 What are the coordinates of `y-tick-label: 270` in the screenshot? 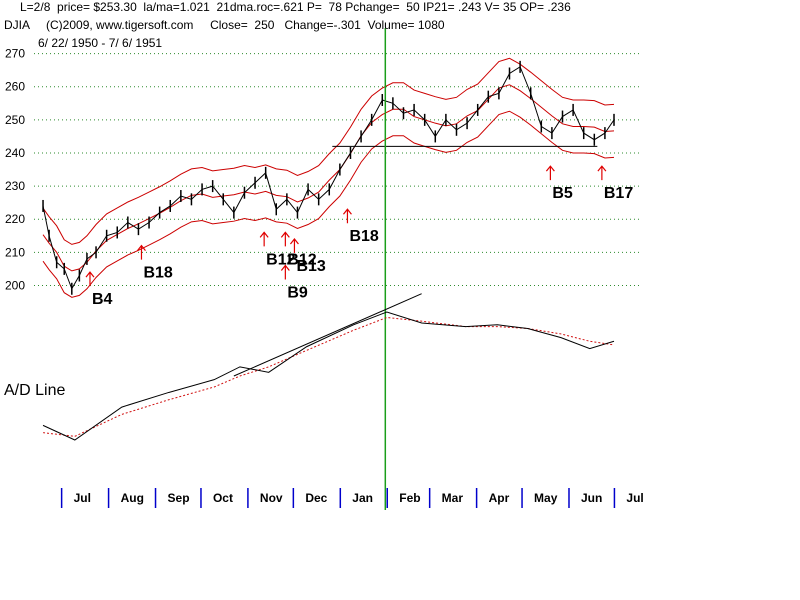 It's located at (15, 54).